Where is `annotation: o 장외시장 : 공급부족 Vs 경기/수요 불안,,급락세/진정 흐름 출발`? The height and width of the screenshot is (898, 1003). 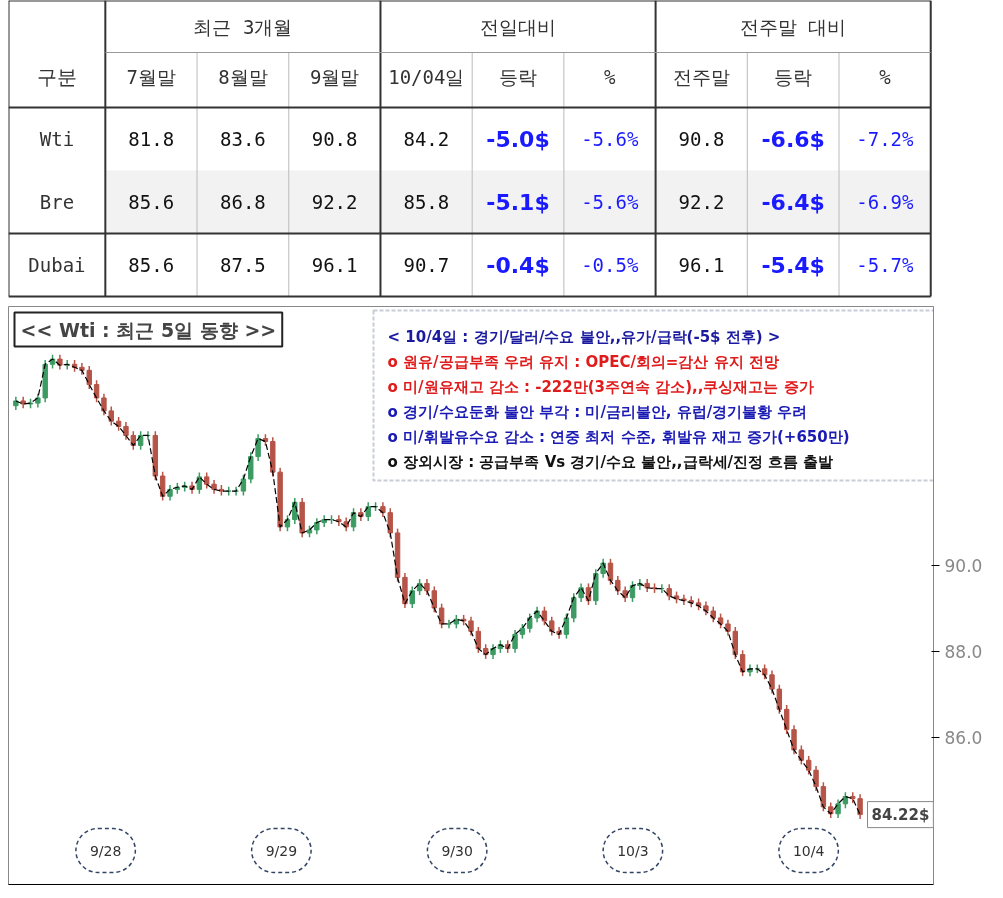 annotation: o 장외시장 : 공급부족 Vs 경기/수요 불안,,급락세/진정 흐름 출발 is located at coordinates (610, 461).